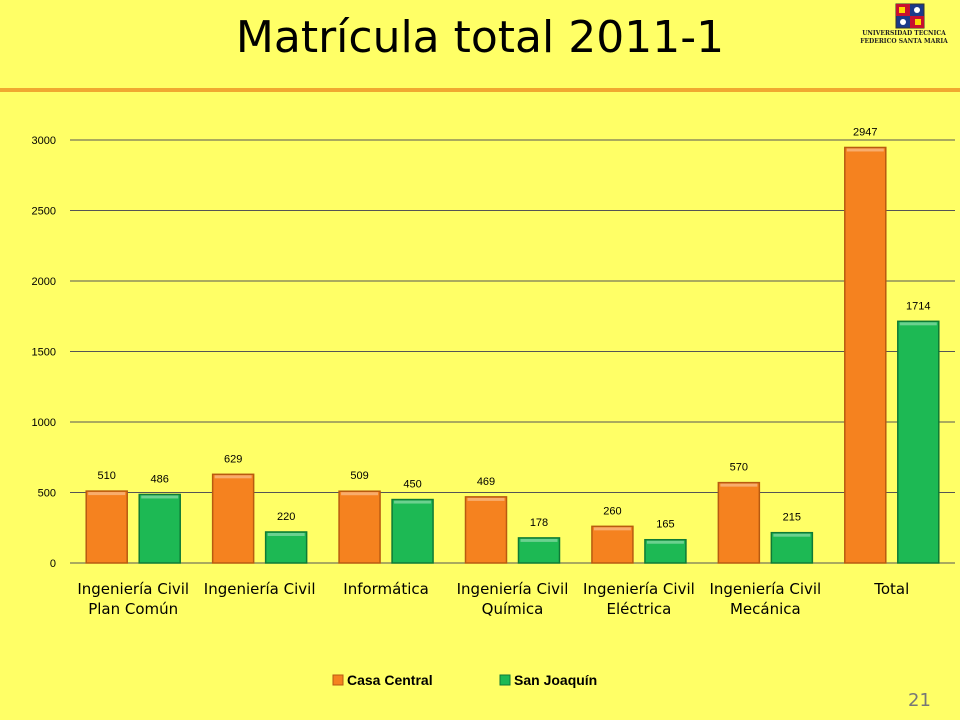  What do you see at coordinates (904, 41) in the screenshot?
I see `logo-line-2: FEDERICO SANTA MARIA` at bounding box center [904, 41].